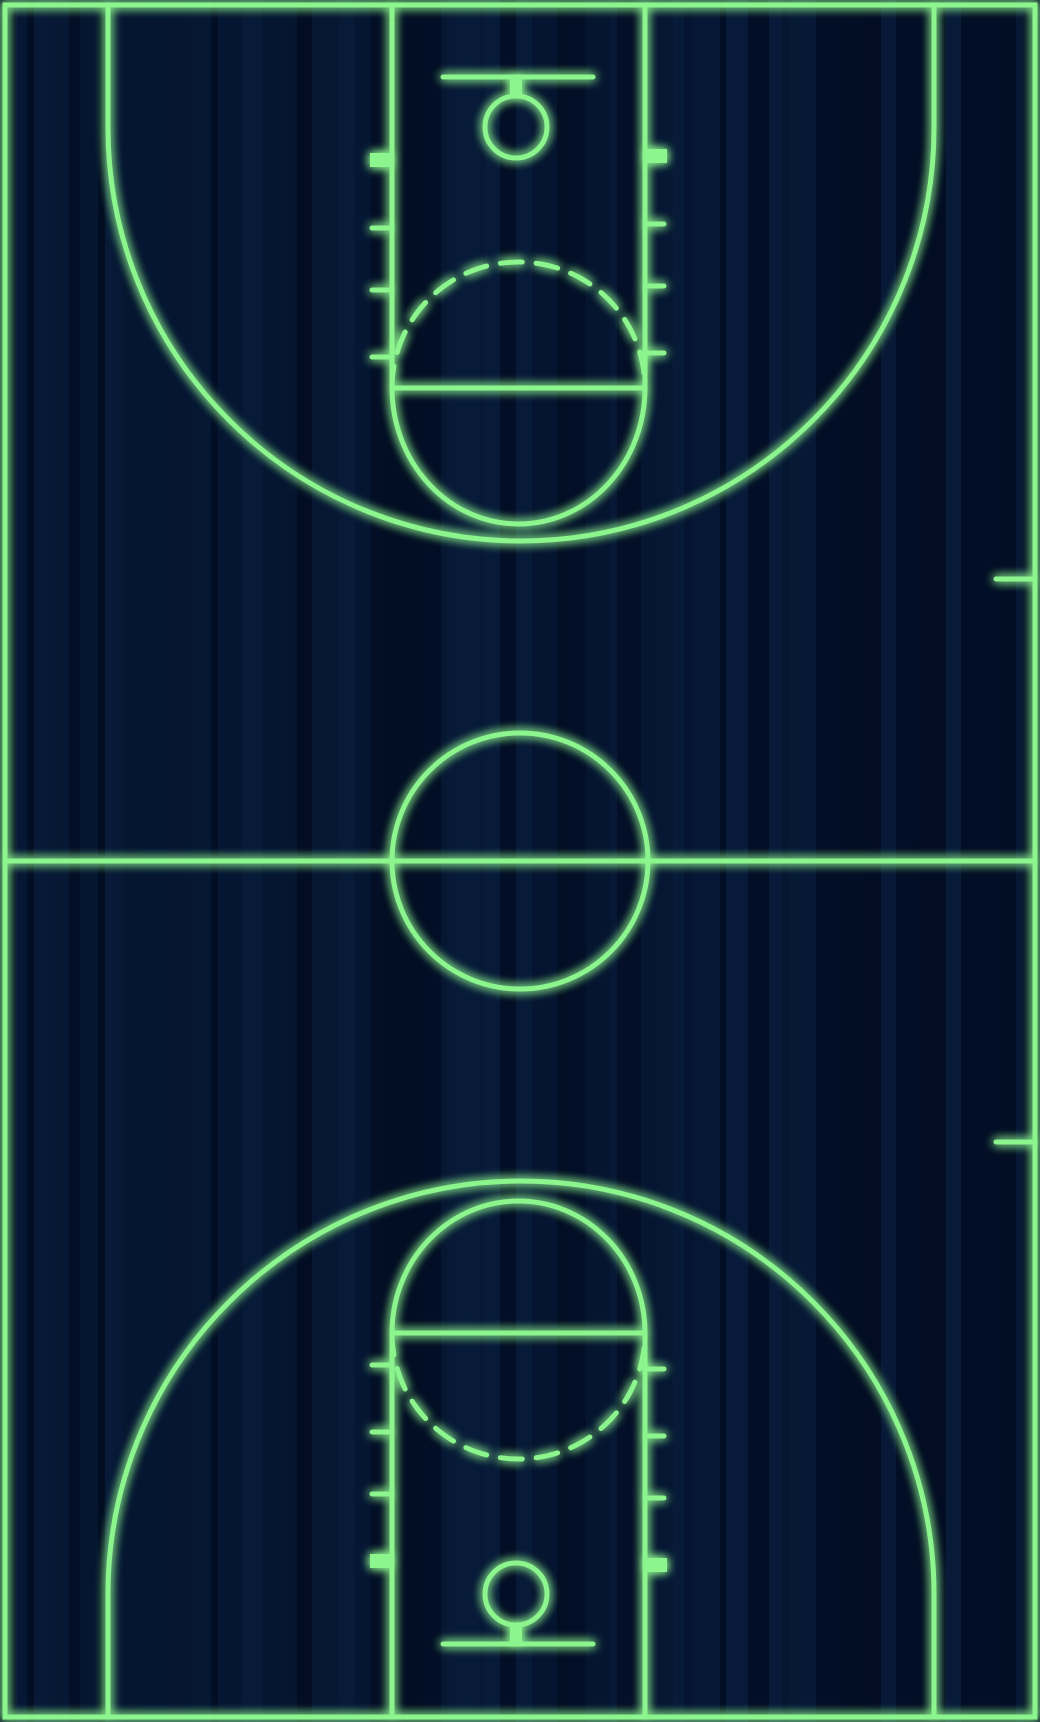  What do you see at coordinates (518, 1267) in the screenshot?
I see `free-throw-circle-solid-bottom` at bounding box center [518, 1267].